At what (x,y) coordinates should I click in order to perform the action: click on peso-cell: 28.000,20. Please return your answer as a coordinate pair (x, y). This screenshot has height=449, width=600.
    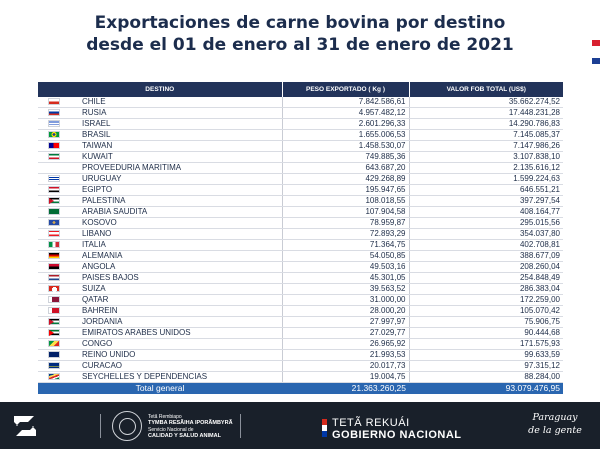
    Looking at the image, I should click on (345, 311).